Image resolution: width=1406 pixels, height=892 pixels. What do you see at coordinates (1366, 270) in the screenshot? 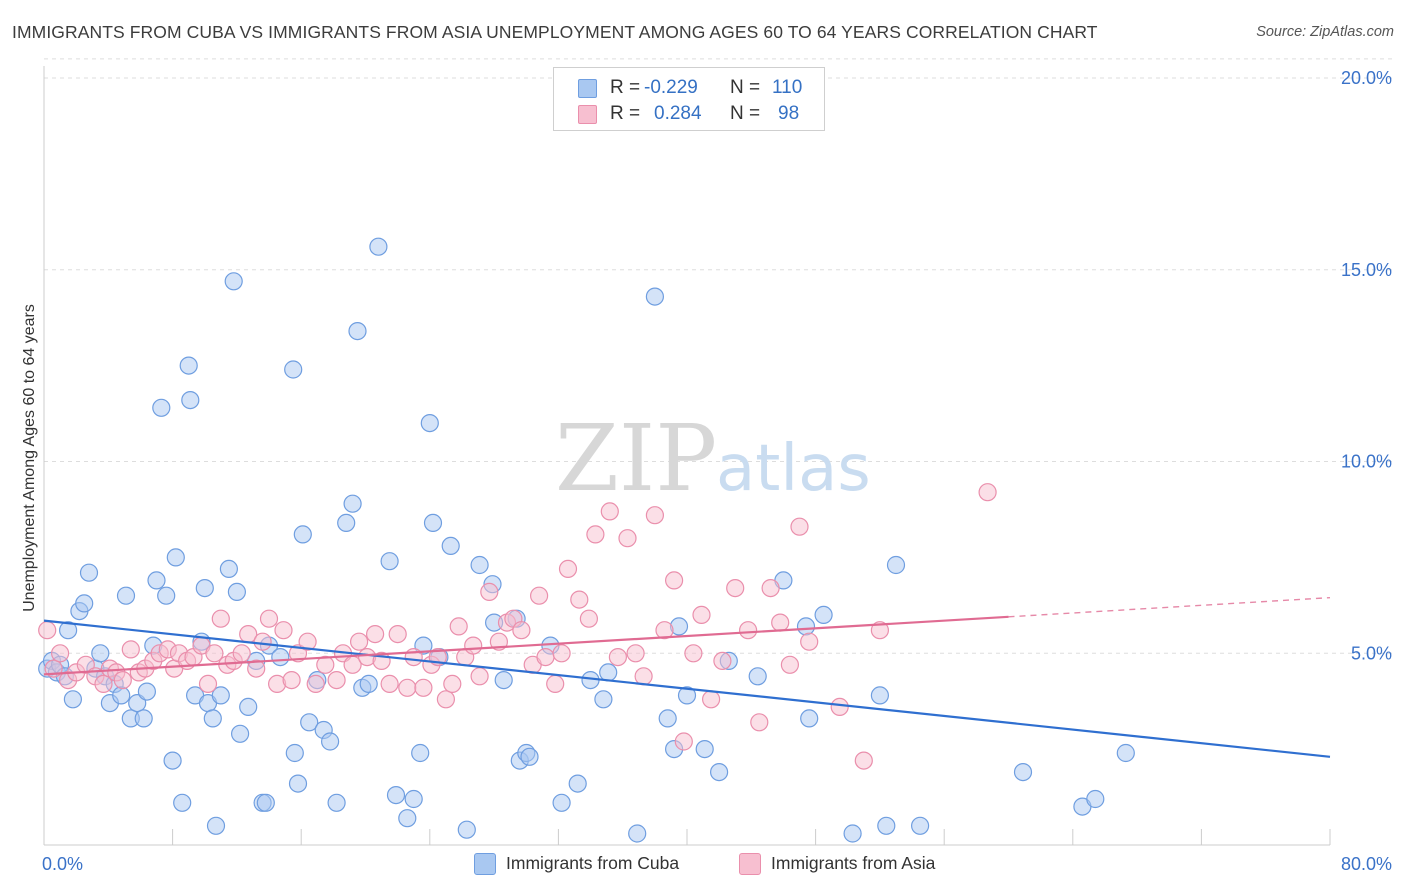
I see `y-tick-label: 15.0%` at bounding box center [1366, 270].